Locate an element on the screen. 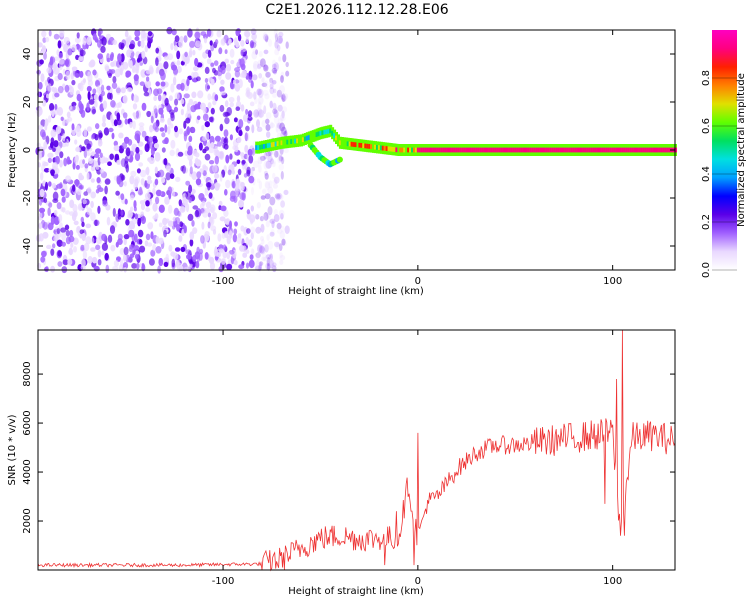 The image size is (750, 600). y-tick-label: -20 is located at coordinates (27, 198).